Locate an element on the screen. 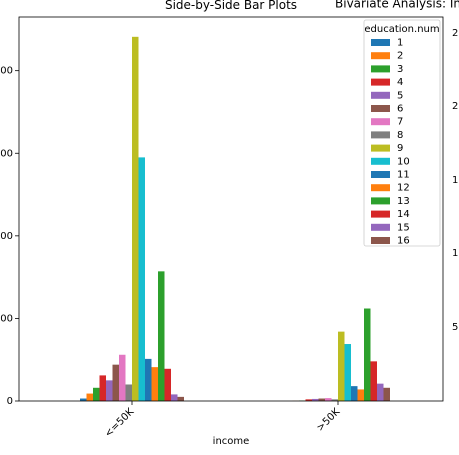  legend-title: education.num is located at coordinates (401, 29).